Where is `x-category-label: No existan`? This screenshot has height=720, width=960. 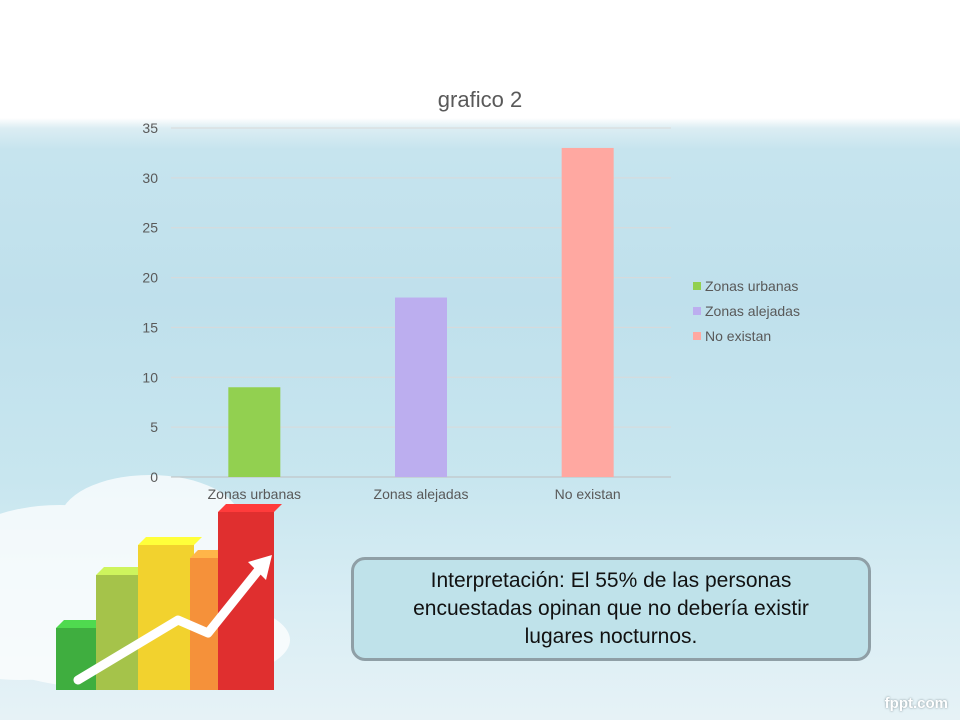
x-category-label: No existan is located at coordinates (588, 494).